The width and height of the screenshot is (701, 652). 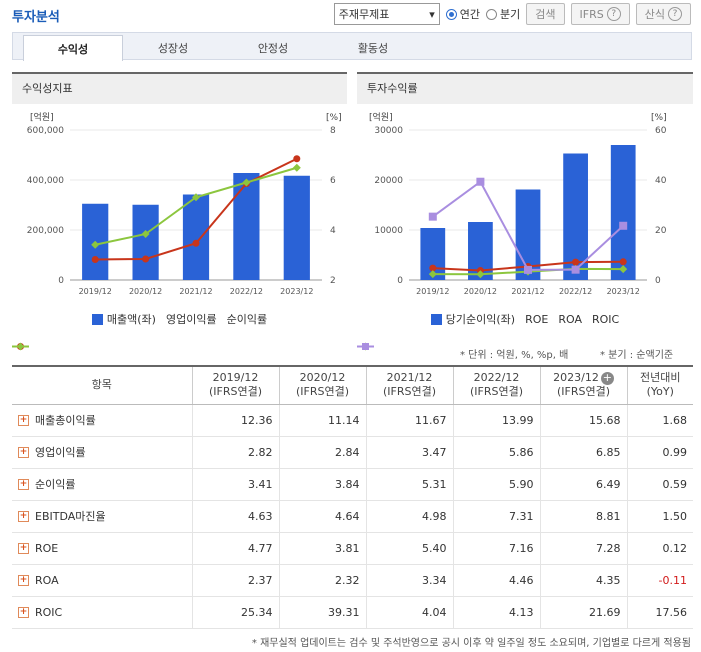 I want to click on row-label-cell: + 영업이익률, so click(x=102, y=452).